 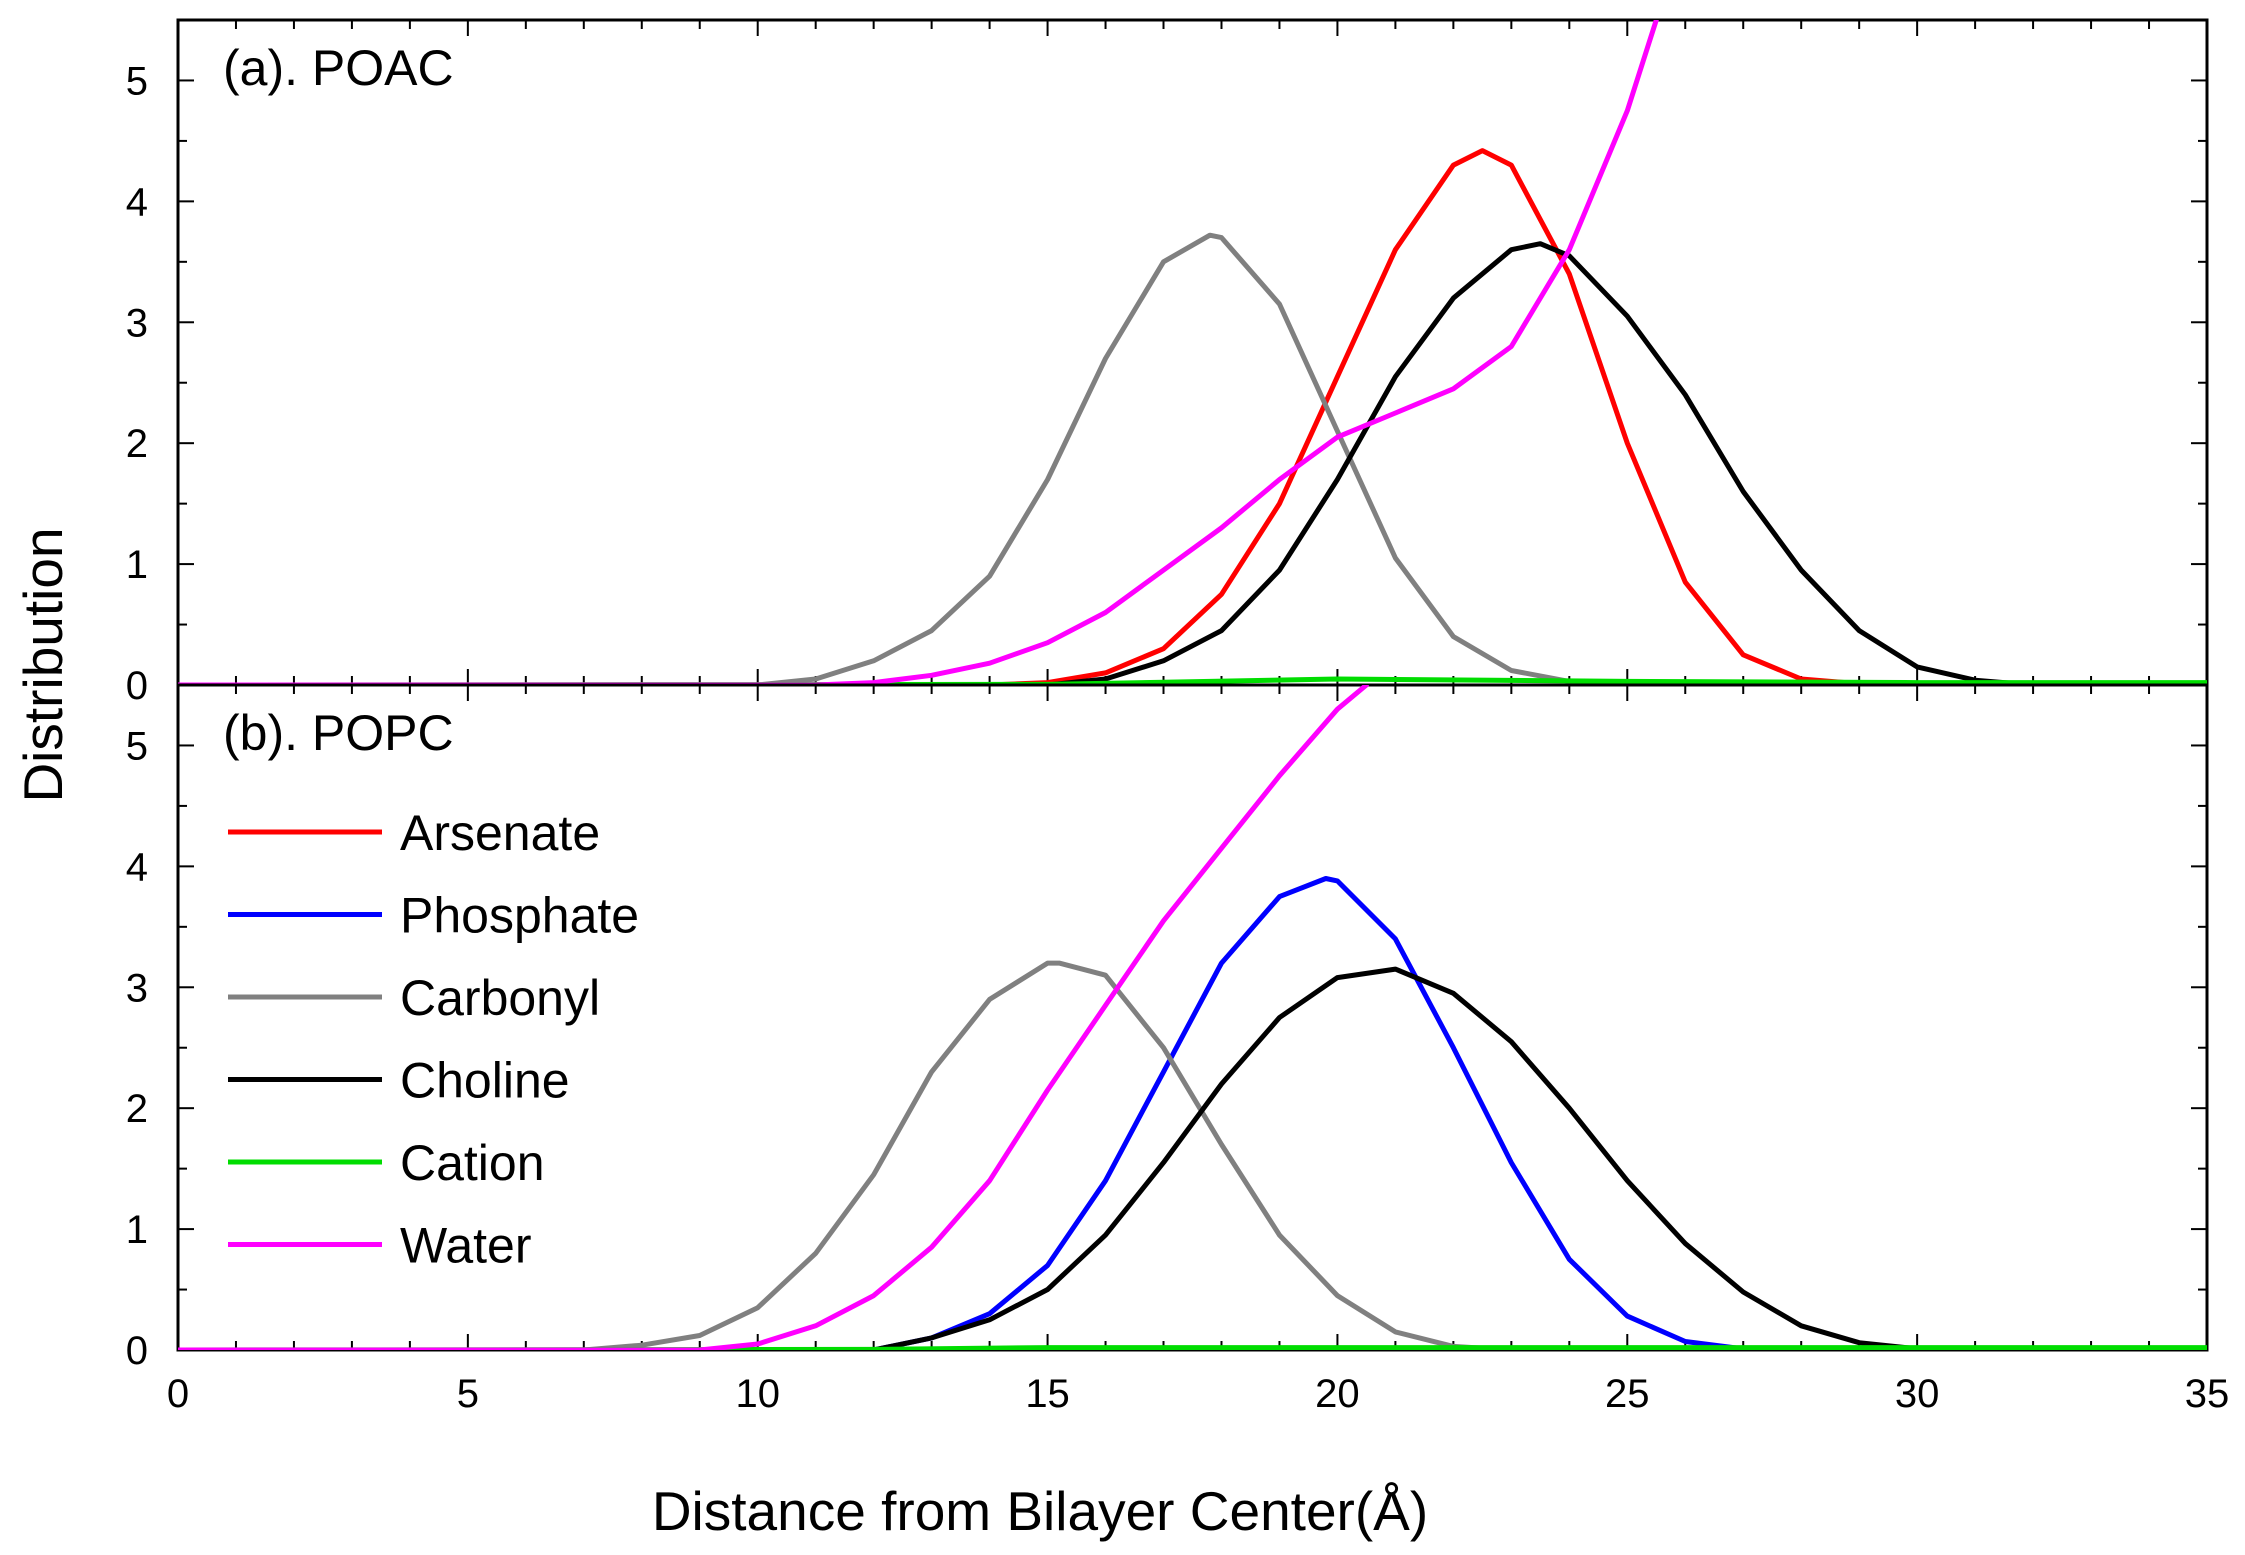 What do you see at coordinates (757, 1394) in the screenshot?
I see `x-tick-label: 10` at bounding box center [757, 1394].